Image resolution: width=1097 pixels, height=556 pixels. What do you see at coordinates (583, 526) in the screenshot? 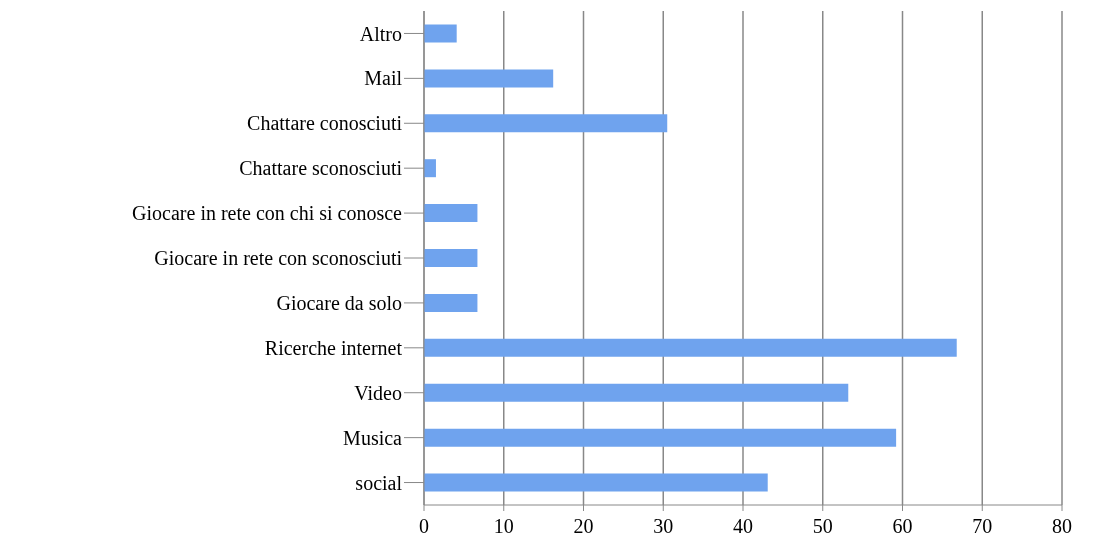
I see `x-tick-label: 20` at bounding box center [583, 526].